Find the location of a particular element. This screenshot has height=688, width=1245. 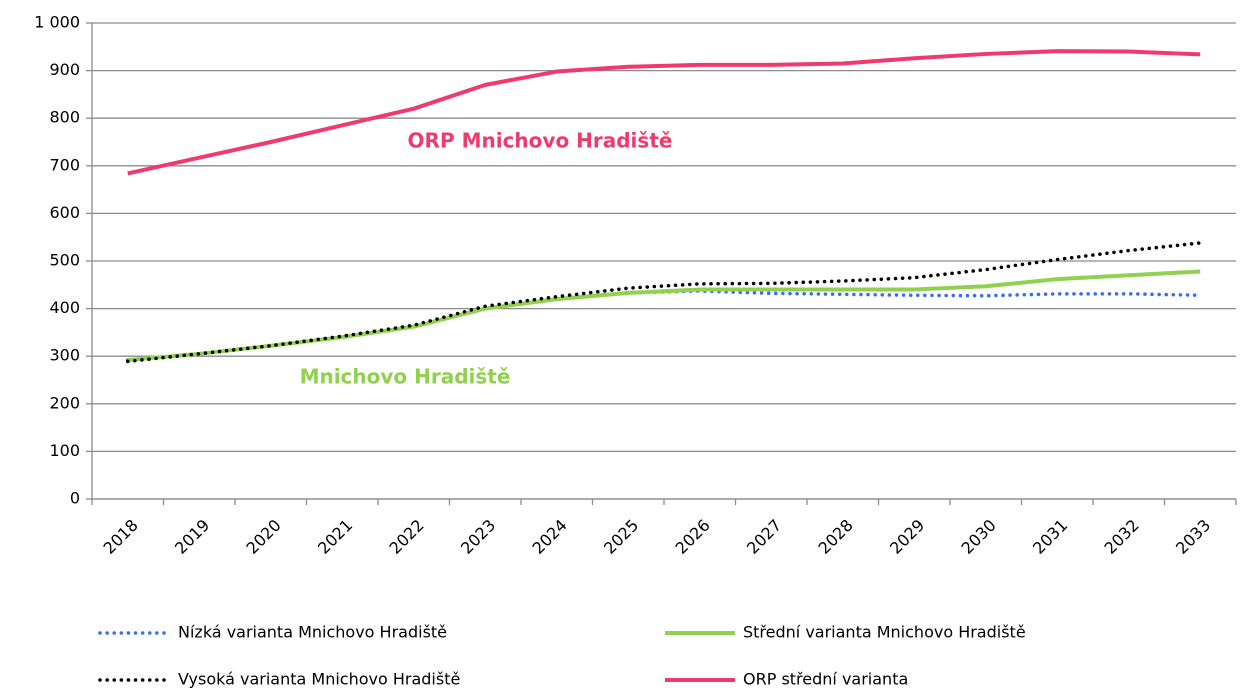

legend-label: ORP střední varianta is located at coordinates (825, 679).